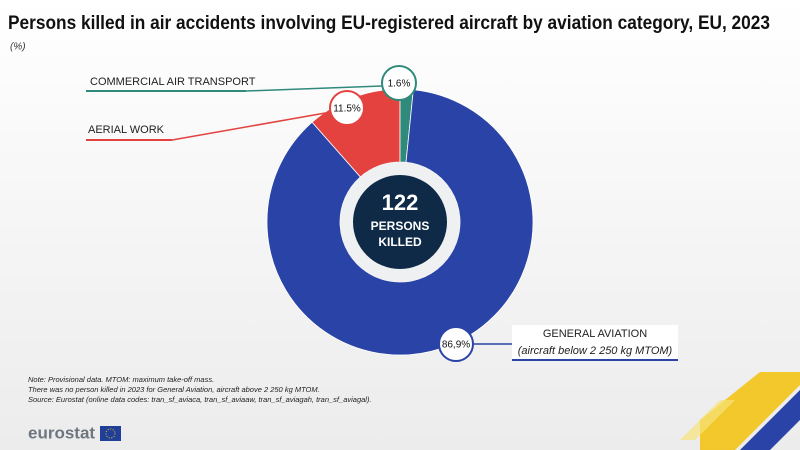 The image size is (800, 450). I want to click on category-label: GENERAL AVIATION, so click(595, 334).